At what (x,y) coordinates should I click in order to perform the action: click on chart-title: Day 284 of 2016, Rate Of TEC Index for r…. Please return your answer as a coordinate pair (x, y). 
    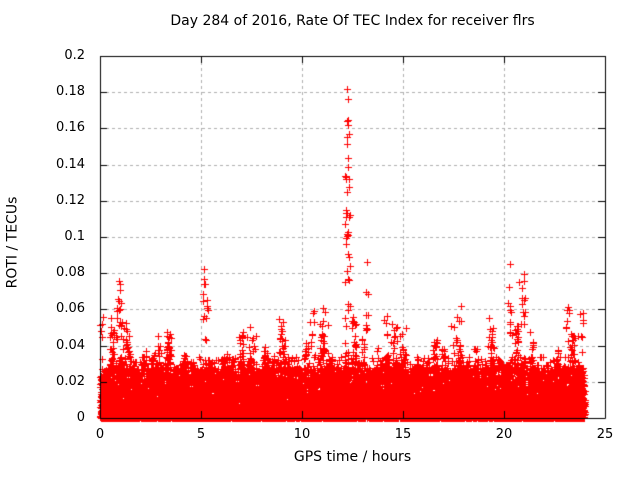
    Looking at the image, I should click on (352, 21).